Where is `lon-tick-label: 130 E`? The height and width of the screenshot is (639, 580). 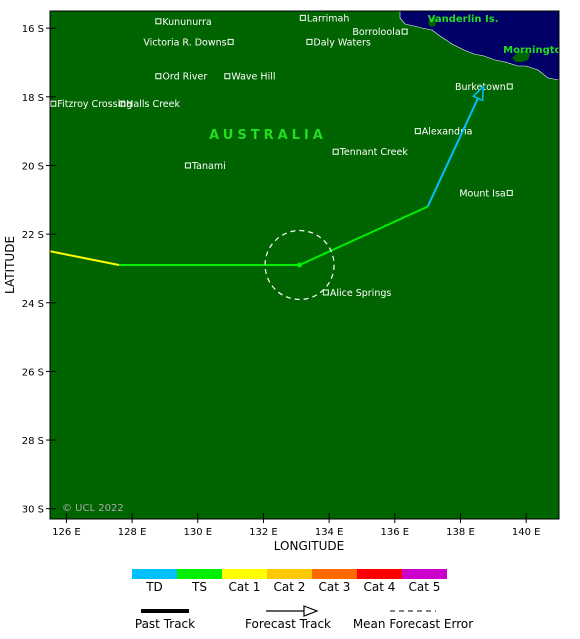
lon-tick-label: 130 E is located at coordinates (197, 532).